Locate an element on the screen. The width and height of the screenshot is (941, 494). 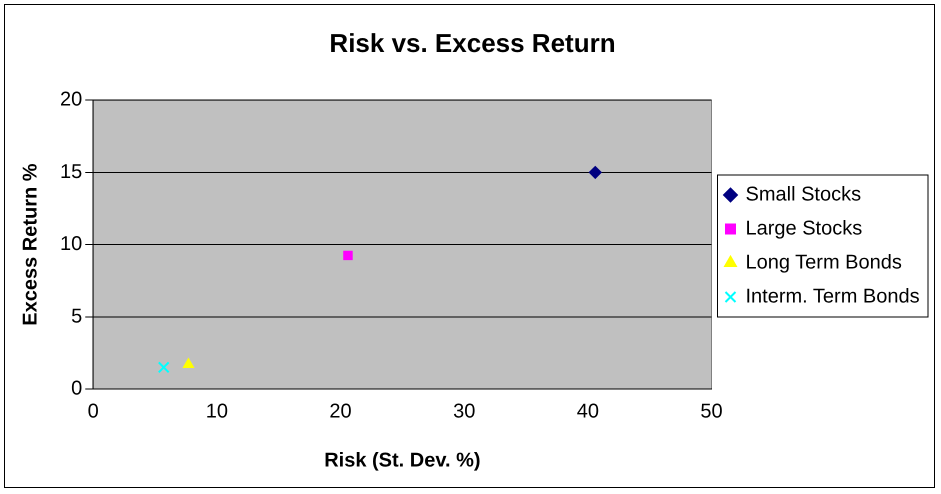
y-tick-label: 15 is located at coordinates (71, 171).